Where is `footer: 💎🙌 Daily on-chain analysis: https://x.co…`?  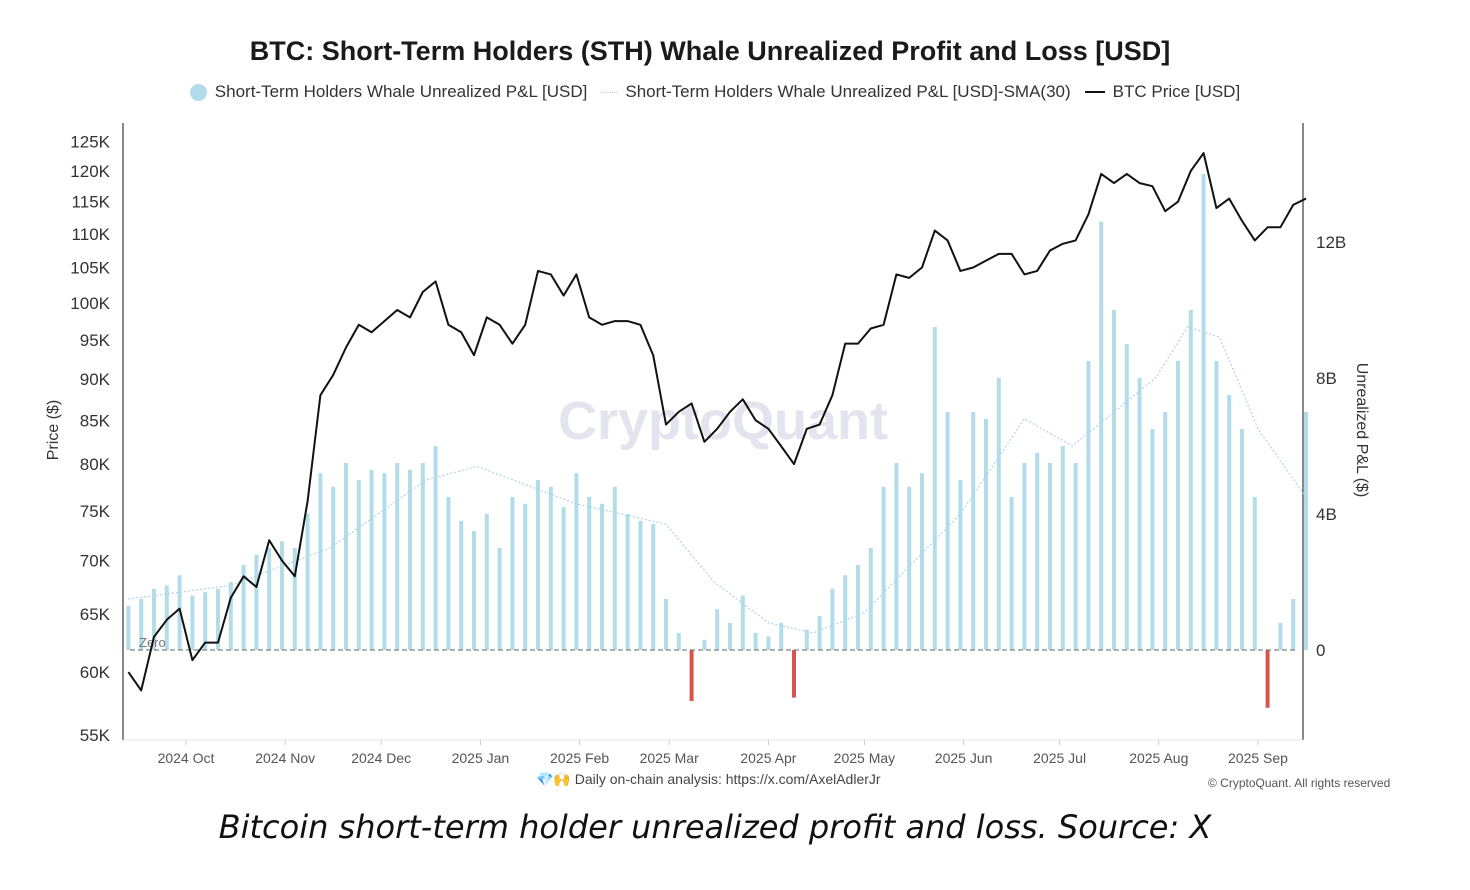
footer: 💎🙌 Daily on-chain analysis: https://x.co… is located at coordinates (708, 779).